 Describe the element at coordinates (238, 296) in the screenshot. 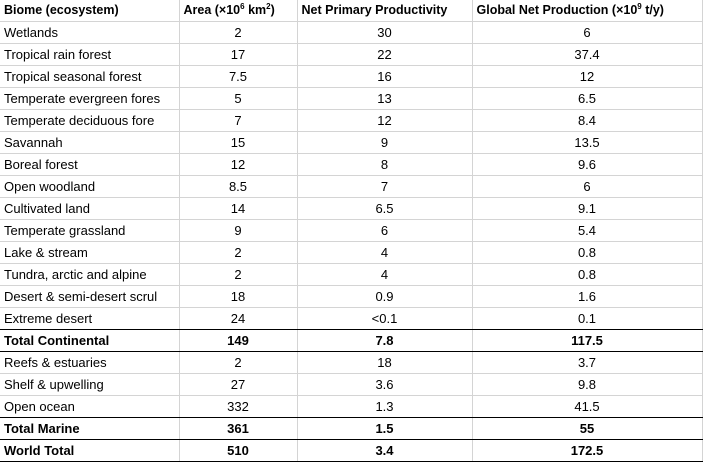

I see `cell-area: 18` at that location.